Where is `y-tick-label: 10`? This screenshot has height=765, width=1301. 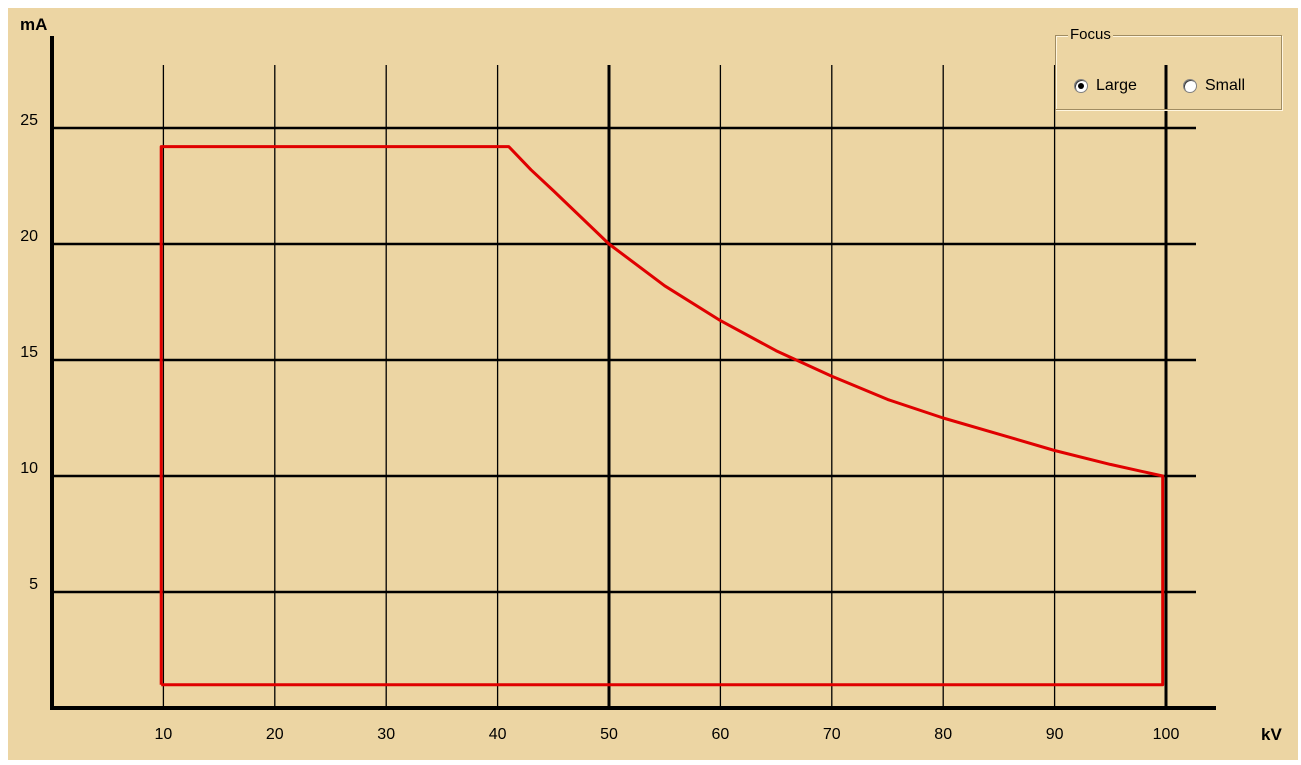
y-tick-label: 10 is located at coordinates (29, 468).